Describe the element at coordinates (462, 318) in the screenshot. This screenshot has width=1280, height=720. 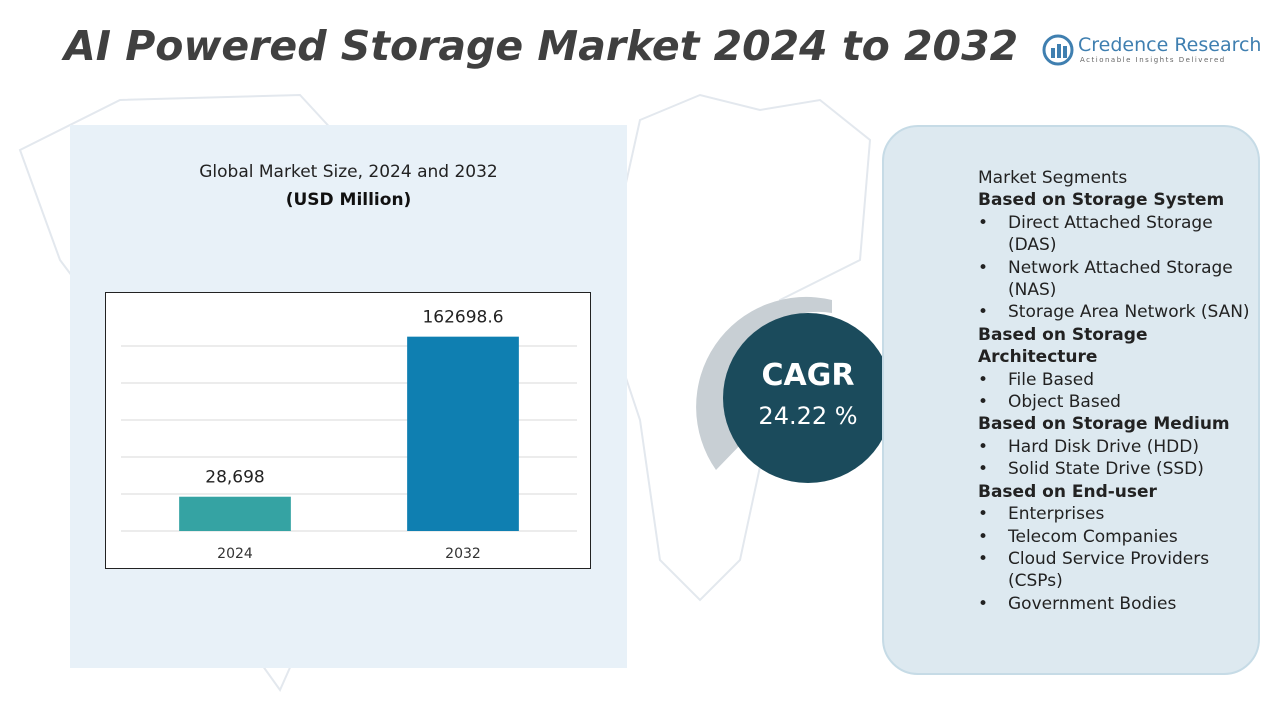
I see `value-label: 162698.6` at that location.